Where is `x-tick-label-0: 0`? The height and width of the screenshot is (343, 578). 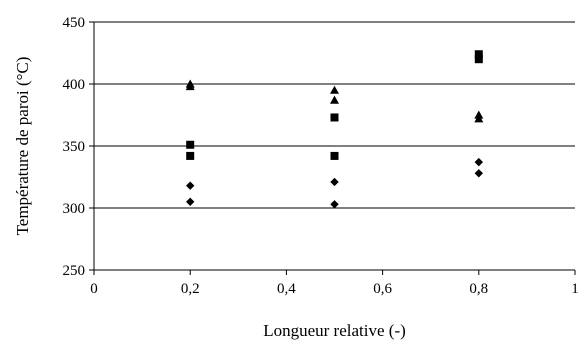 x-tick-label-0: 0 is located at coordinates (94, 289).